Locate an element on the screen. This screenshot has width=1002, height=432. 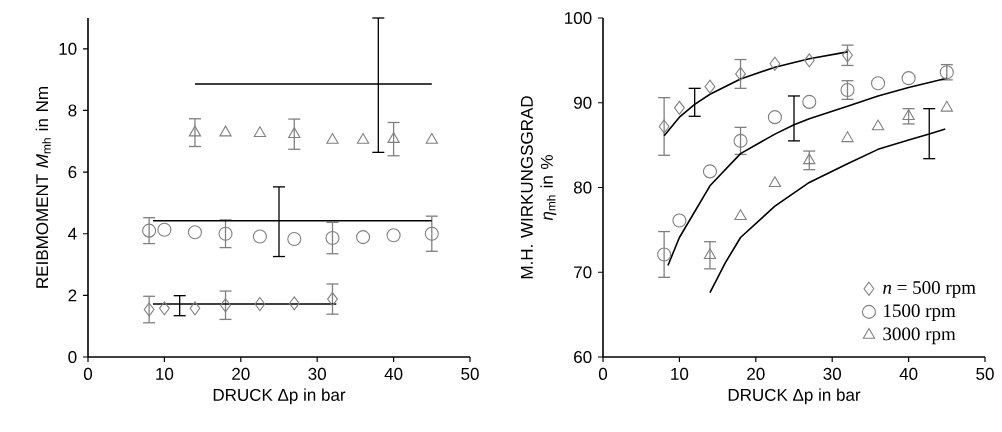
y-axis-title: REIBMOMENT M$_{mh}$ in Nm is located at coordinates (43, 187).